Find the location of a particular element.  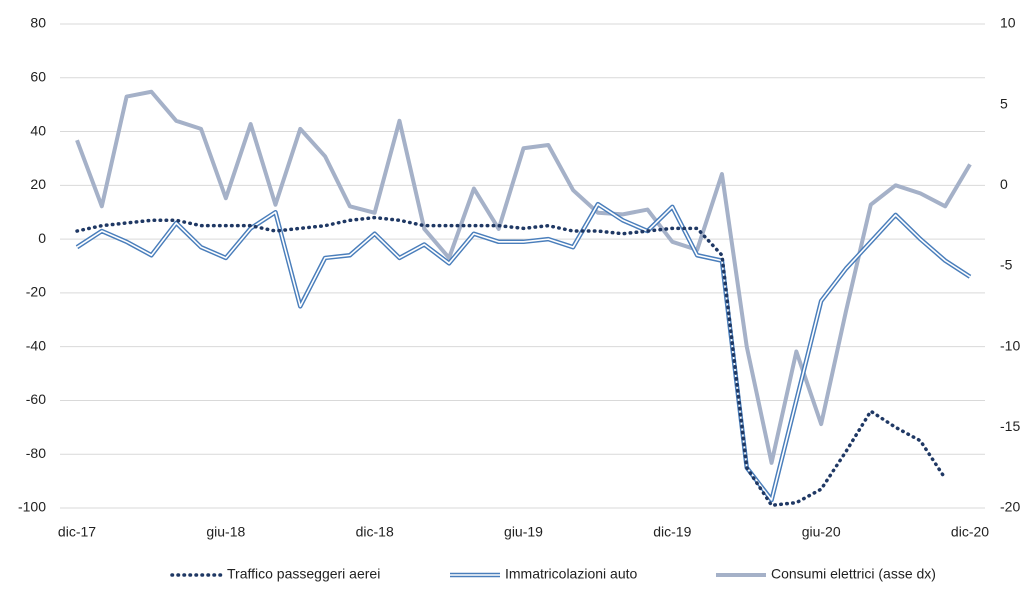

y-tick-label: 60 is located at coordinates (38, 76).